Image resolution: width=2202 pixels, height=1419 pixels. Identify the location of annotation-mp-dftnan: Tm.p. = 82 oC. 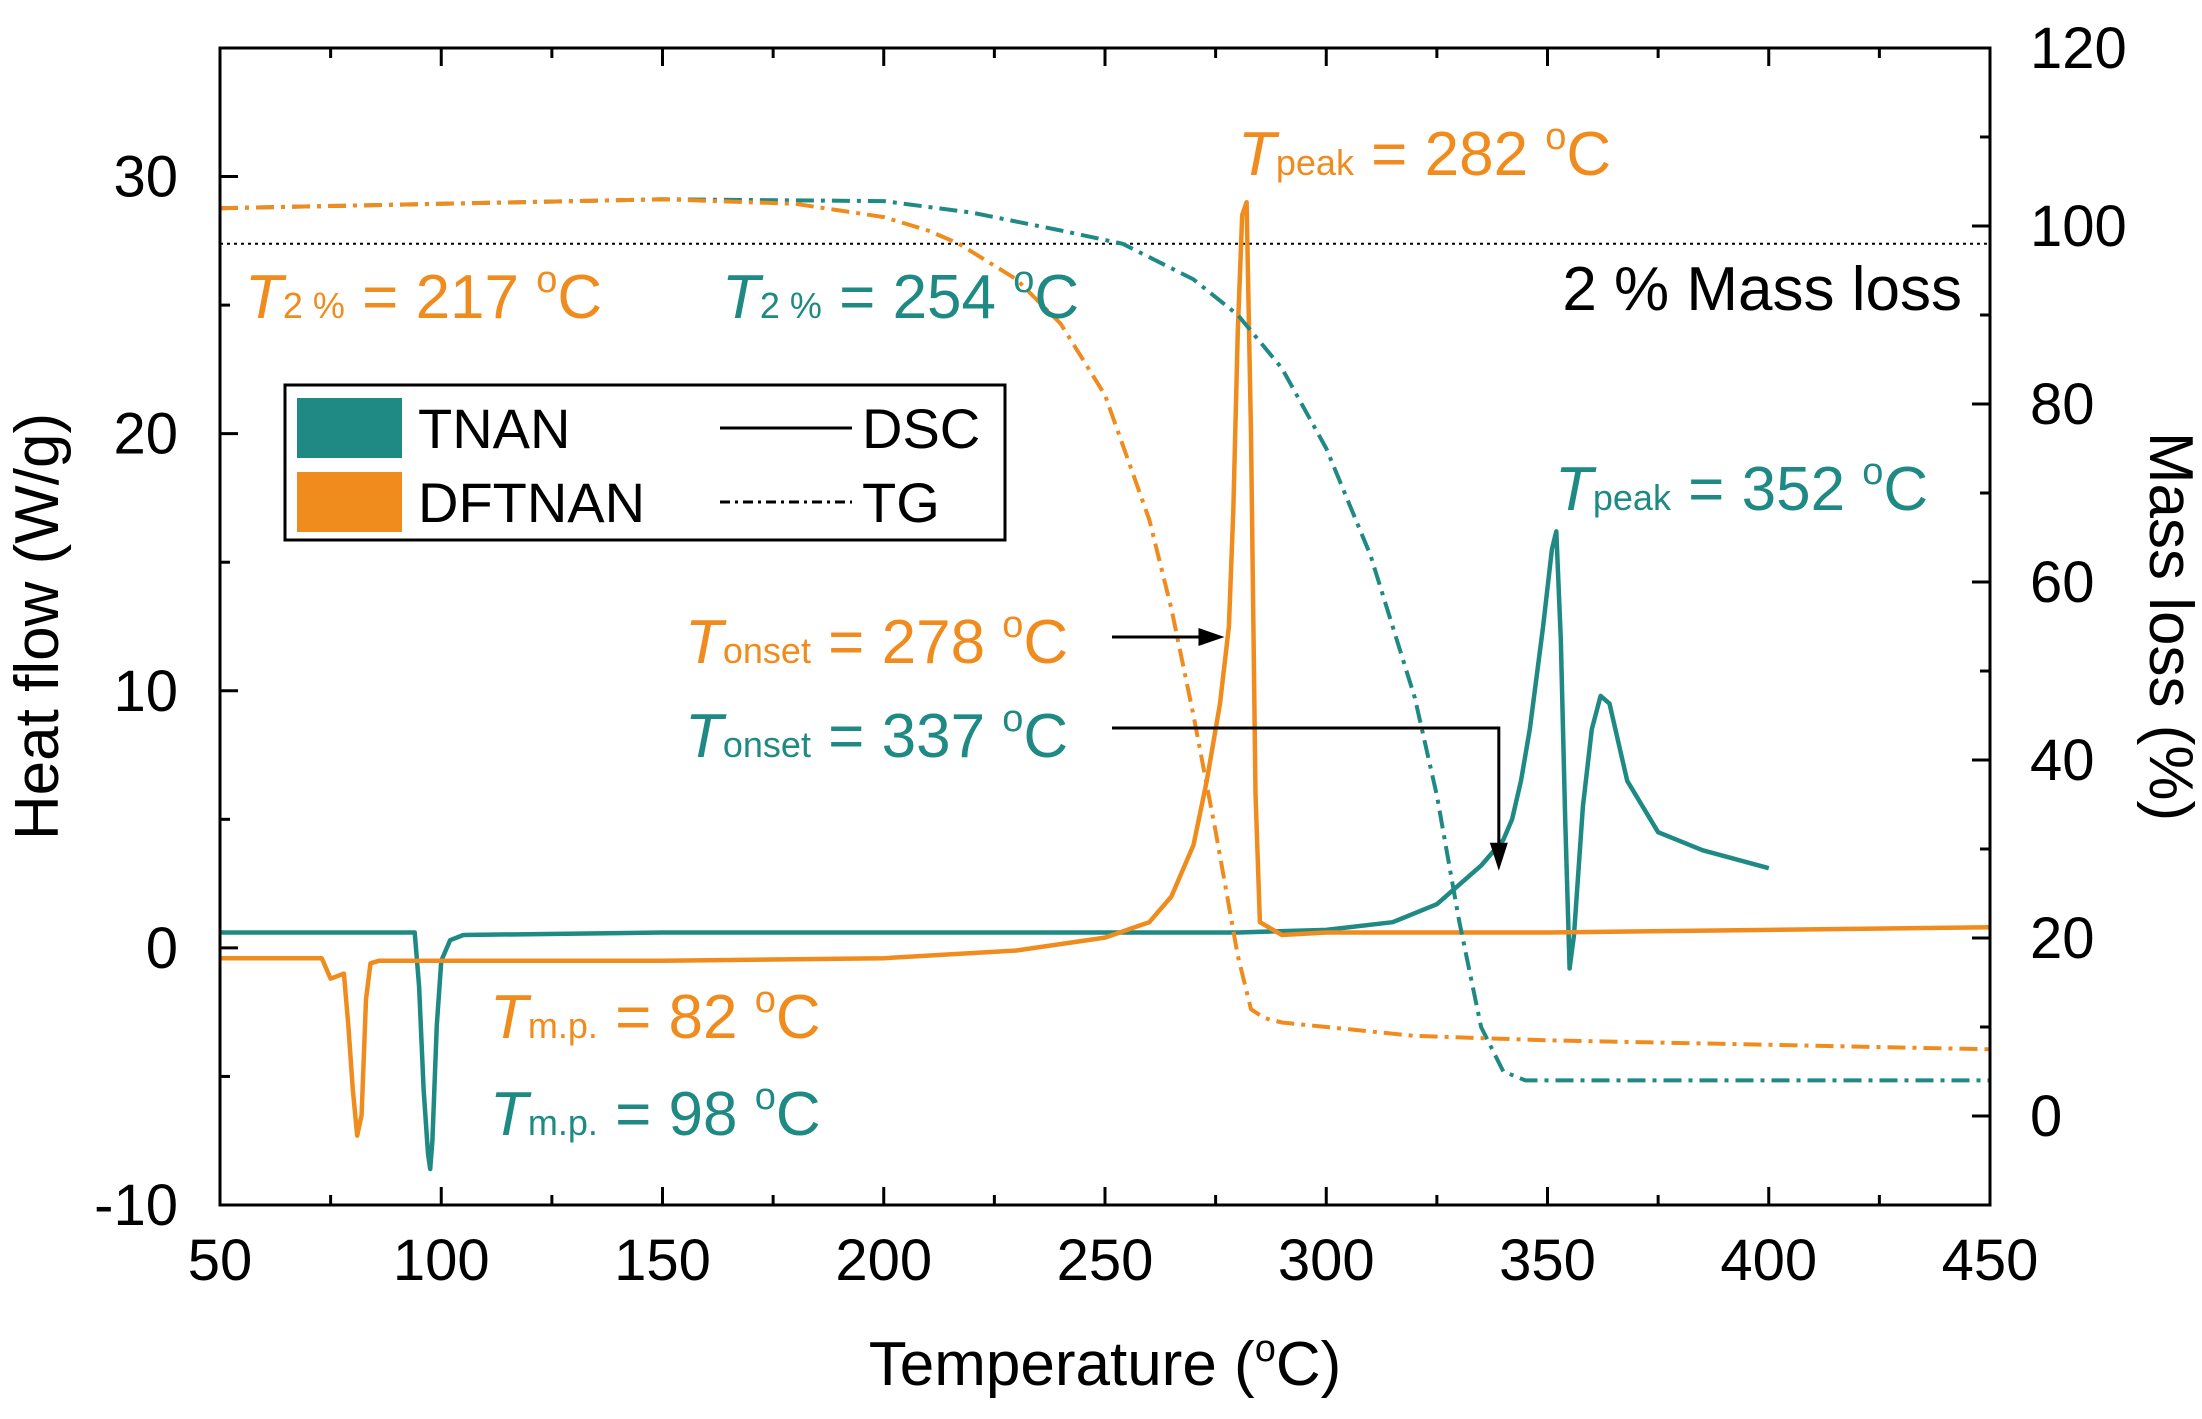
(655, 1015).